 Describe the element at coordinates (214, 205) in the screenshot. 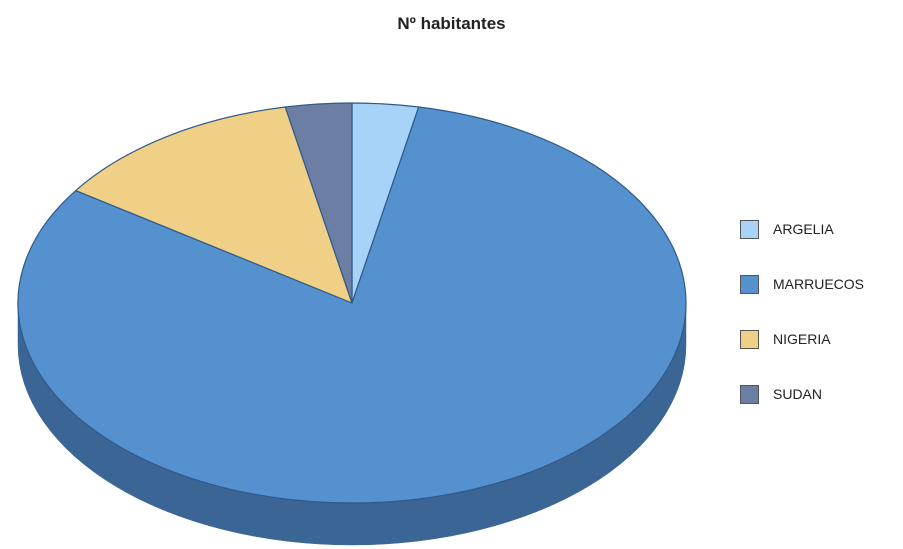

I see `pie-slice-nigeria` at that location.